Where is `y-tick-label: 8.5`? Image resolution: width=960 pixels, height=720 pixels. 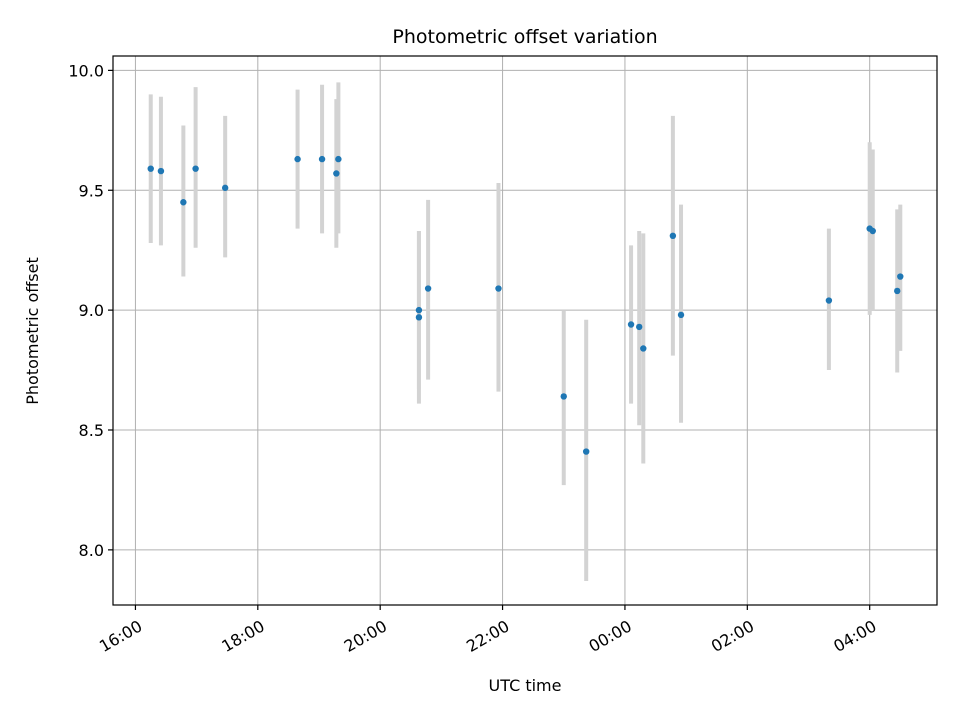
y-tick-label: 8.5 is located at coordinates (91, 430).